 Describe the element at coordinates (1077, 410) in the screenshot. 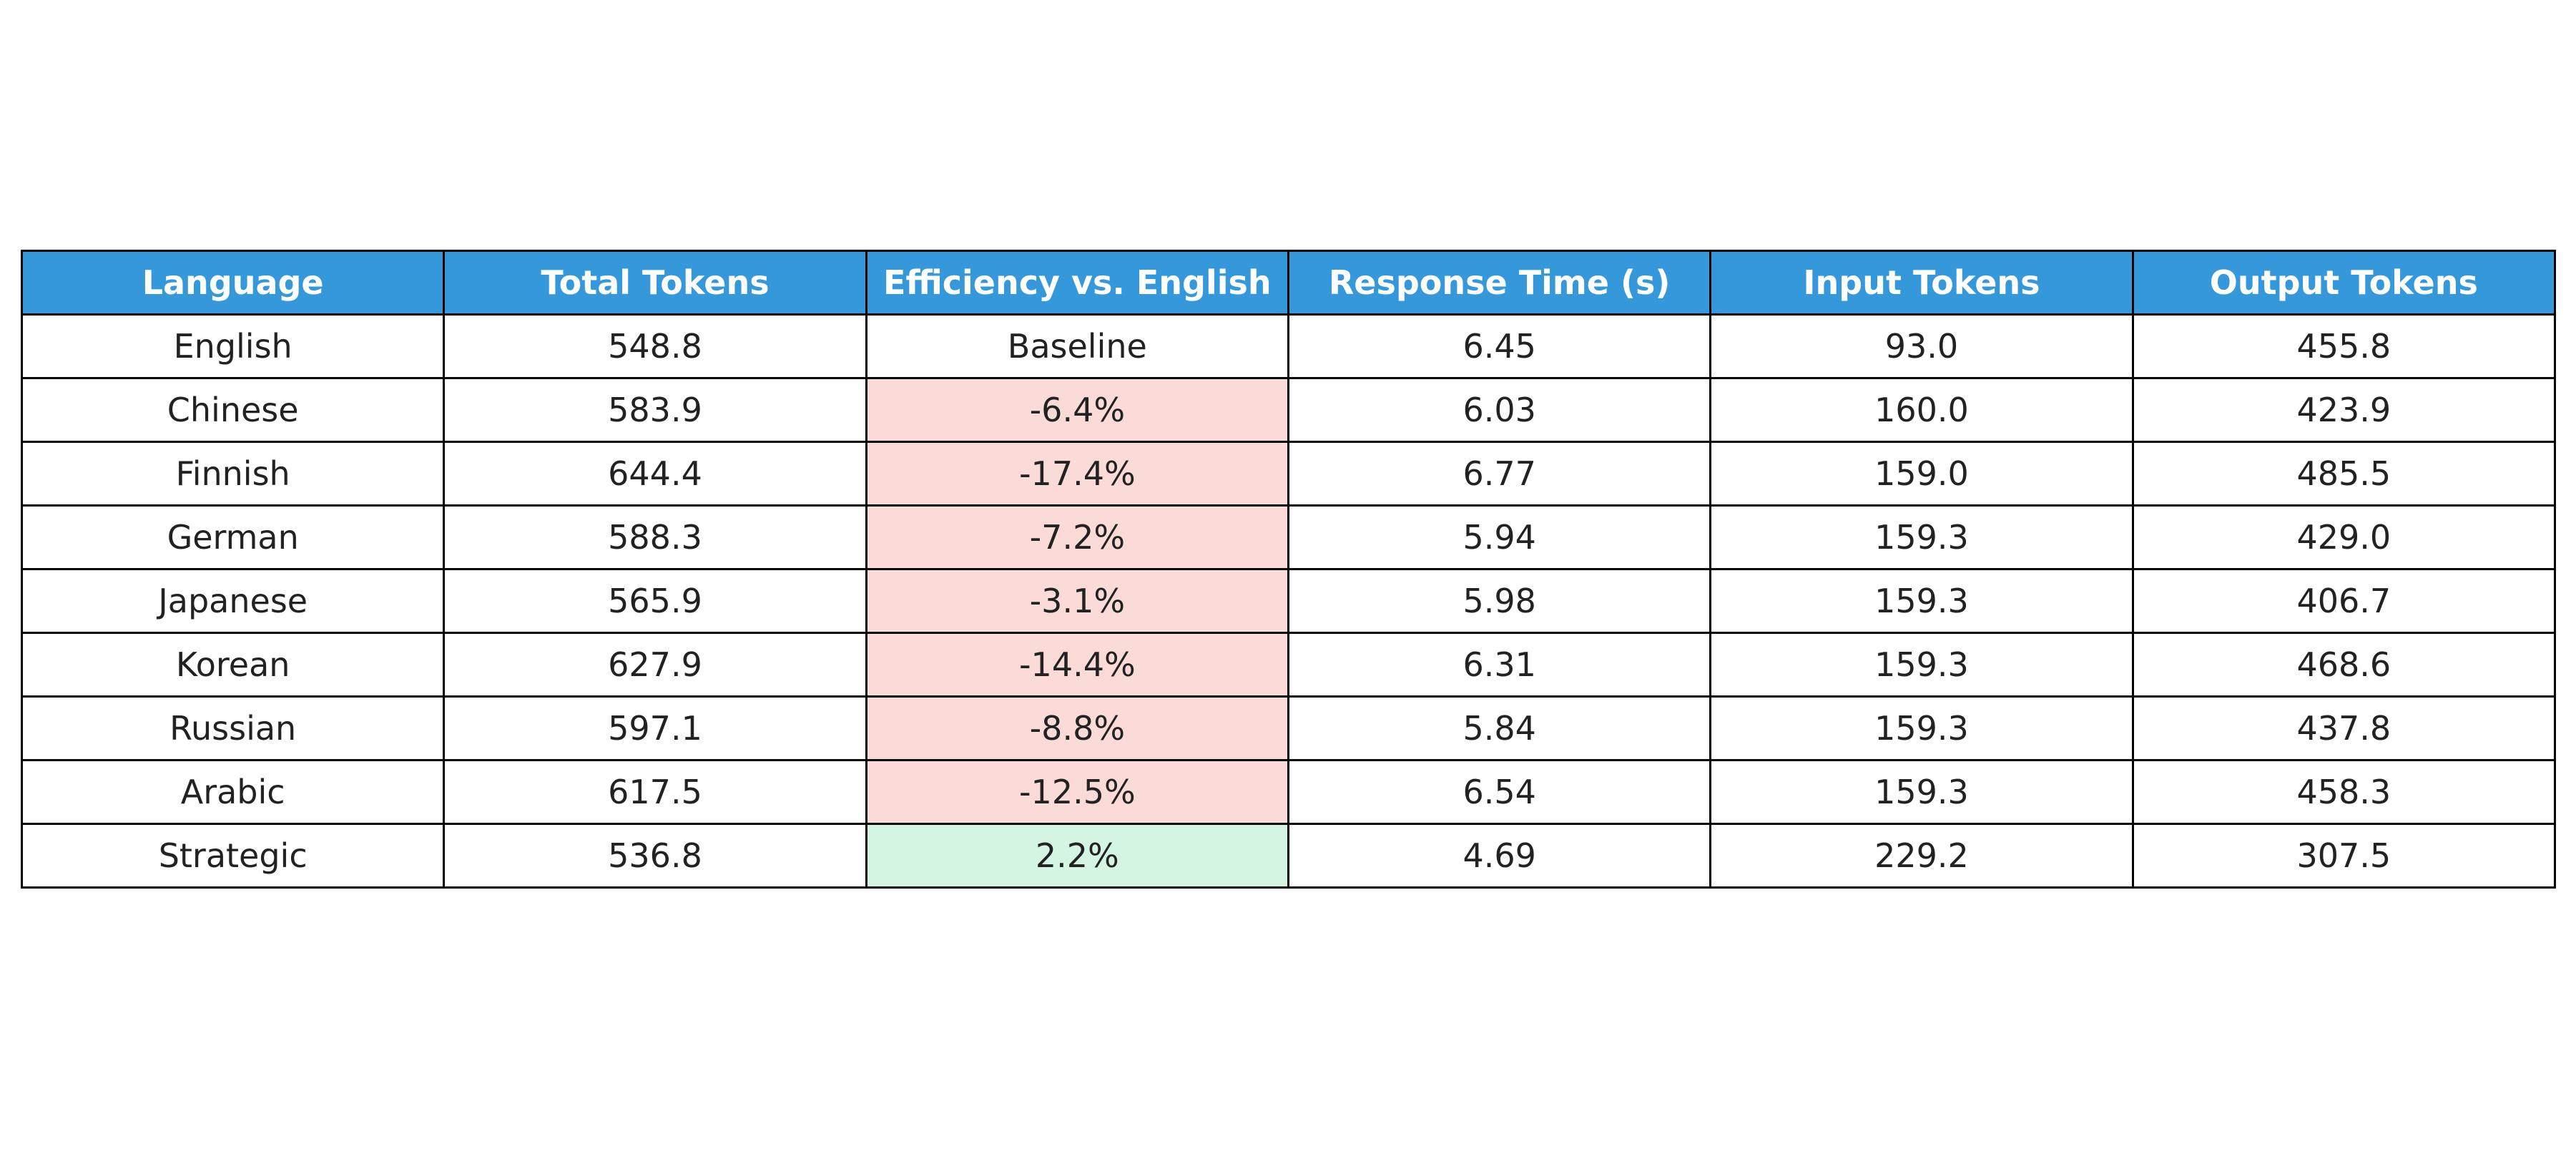

I see `cell-efficiency: -6.4%` at that location.